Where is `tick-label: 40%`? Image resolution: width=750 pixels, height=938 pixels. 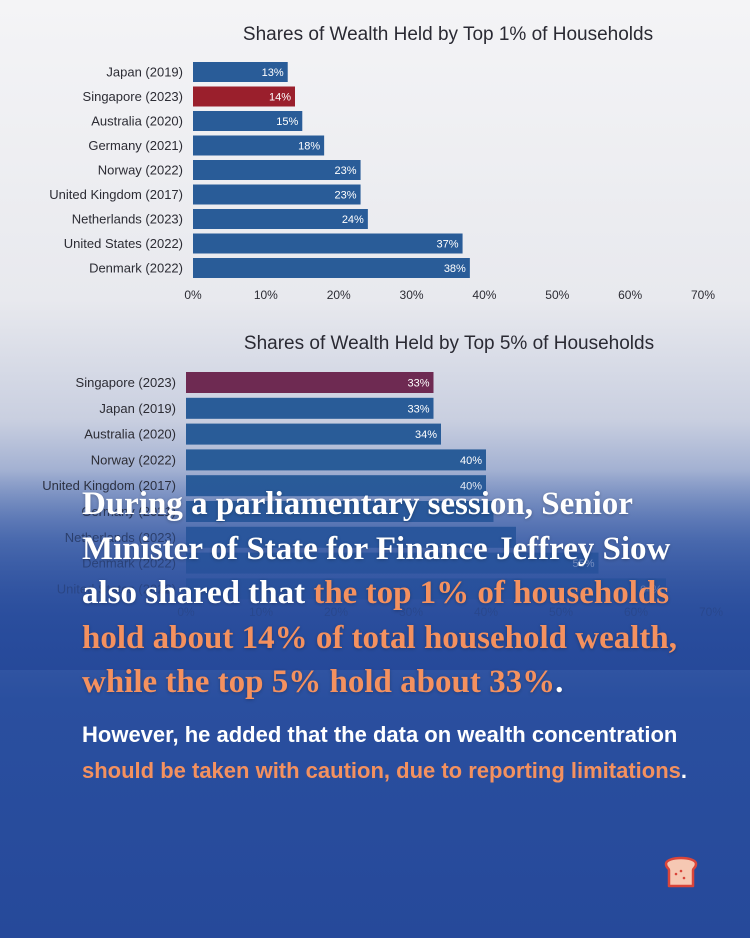
tick-label: 40% is located at coordinates (484, 295).